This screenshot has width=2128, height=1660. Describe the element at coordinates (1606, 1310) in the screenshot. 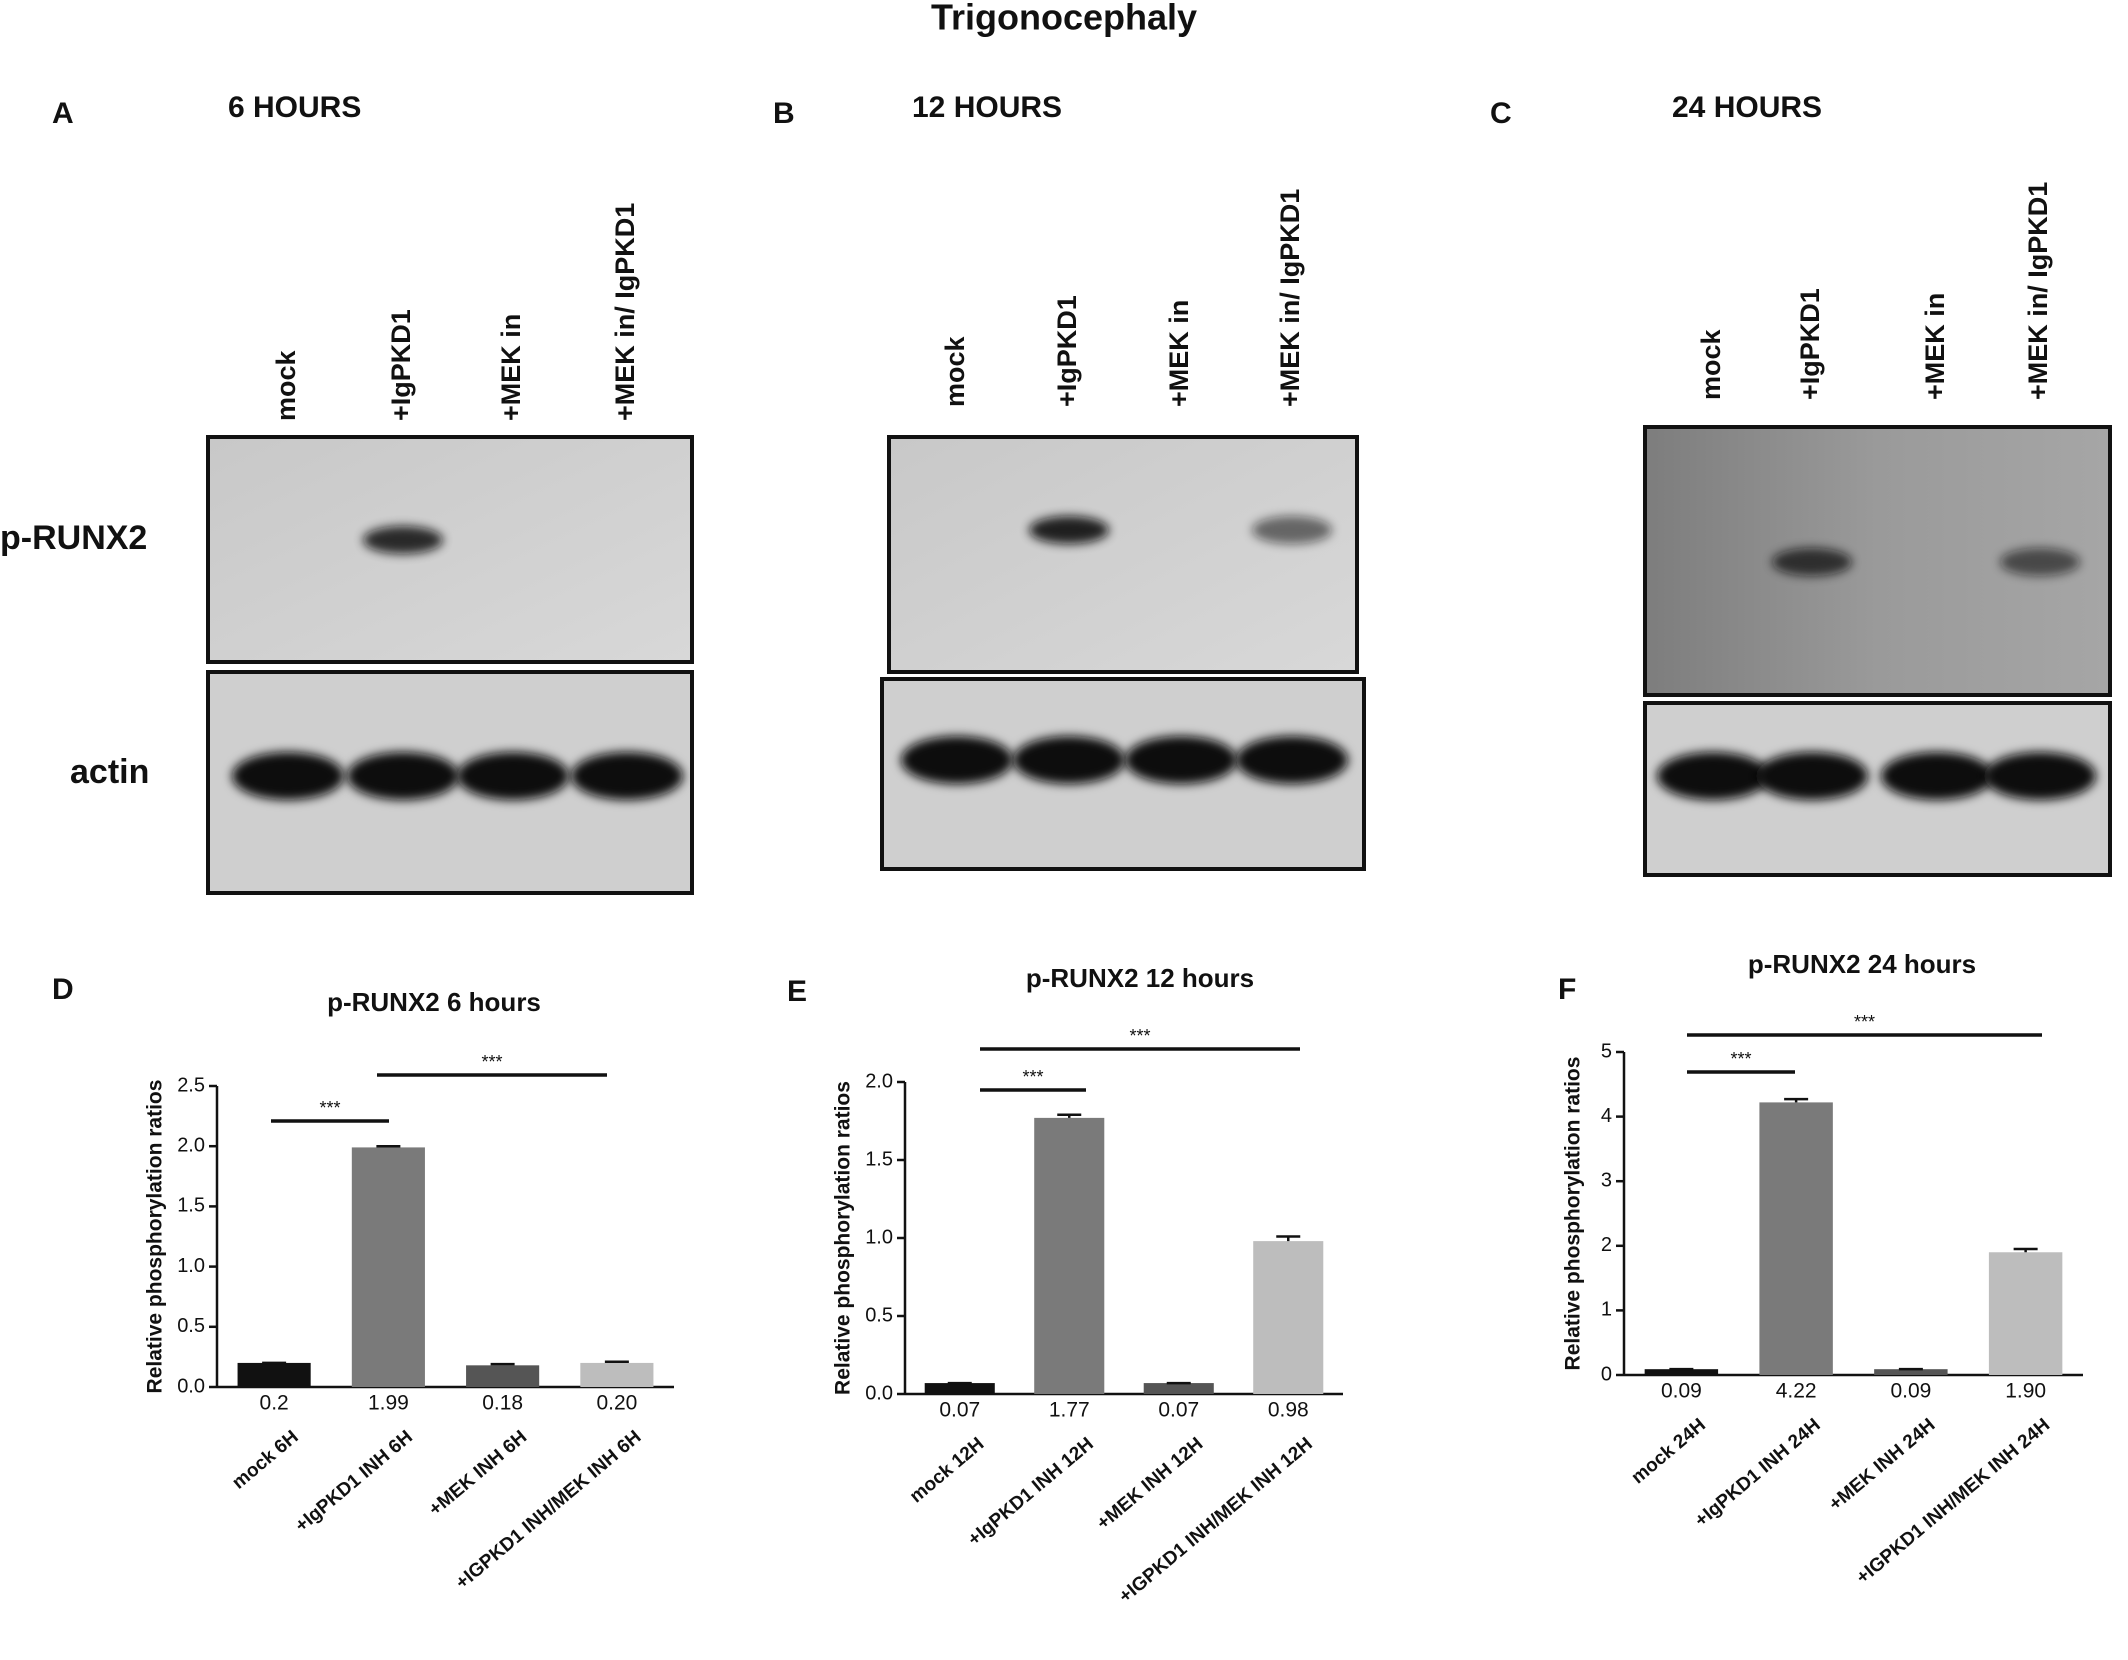

I see `y-tick-label: 1` at that location.